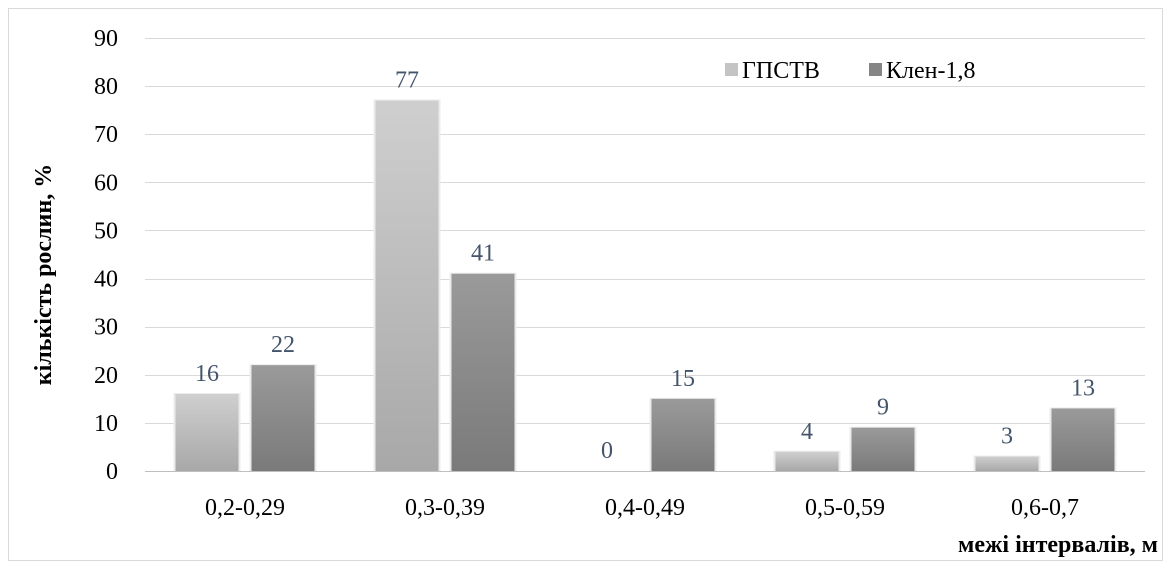  Describe the element at coordinates (106, 280) in the screenshot. I see `y-tick-label: 40` at that location.